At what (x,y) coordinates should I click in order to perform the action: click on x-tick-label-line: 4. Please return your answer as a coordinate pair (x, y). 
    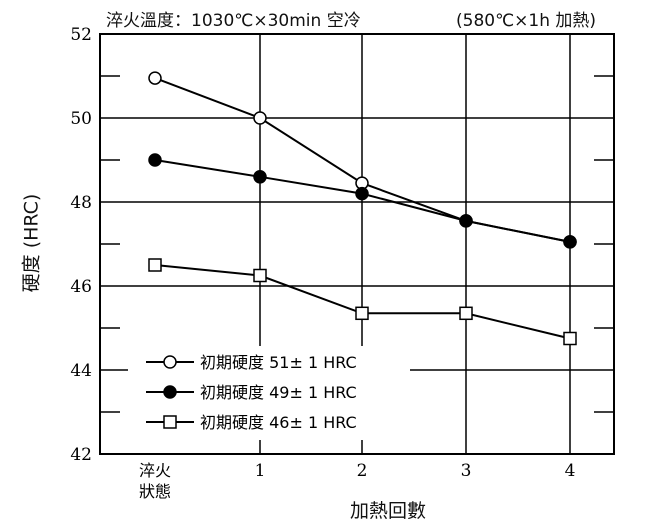
    Looking at the image, I should click on (570, 471).